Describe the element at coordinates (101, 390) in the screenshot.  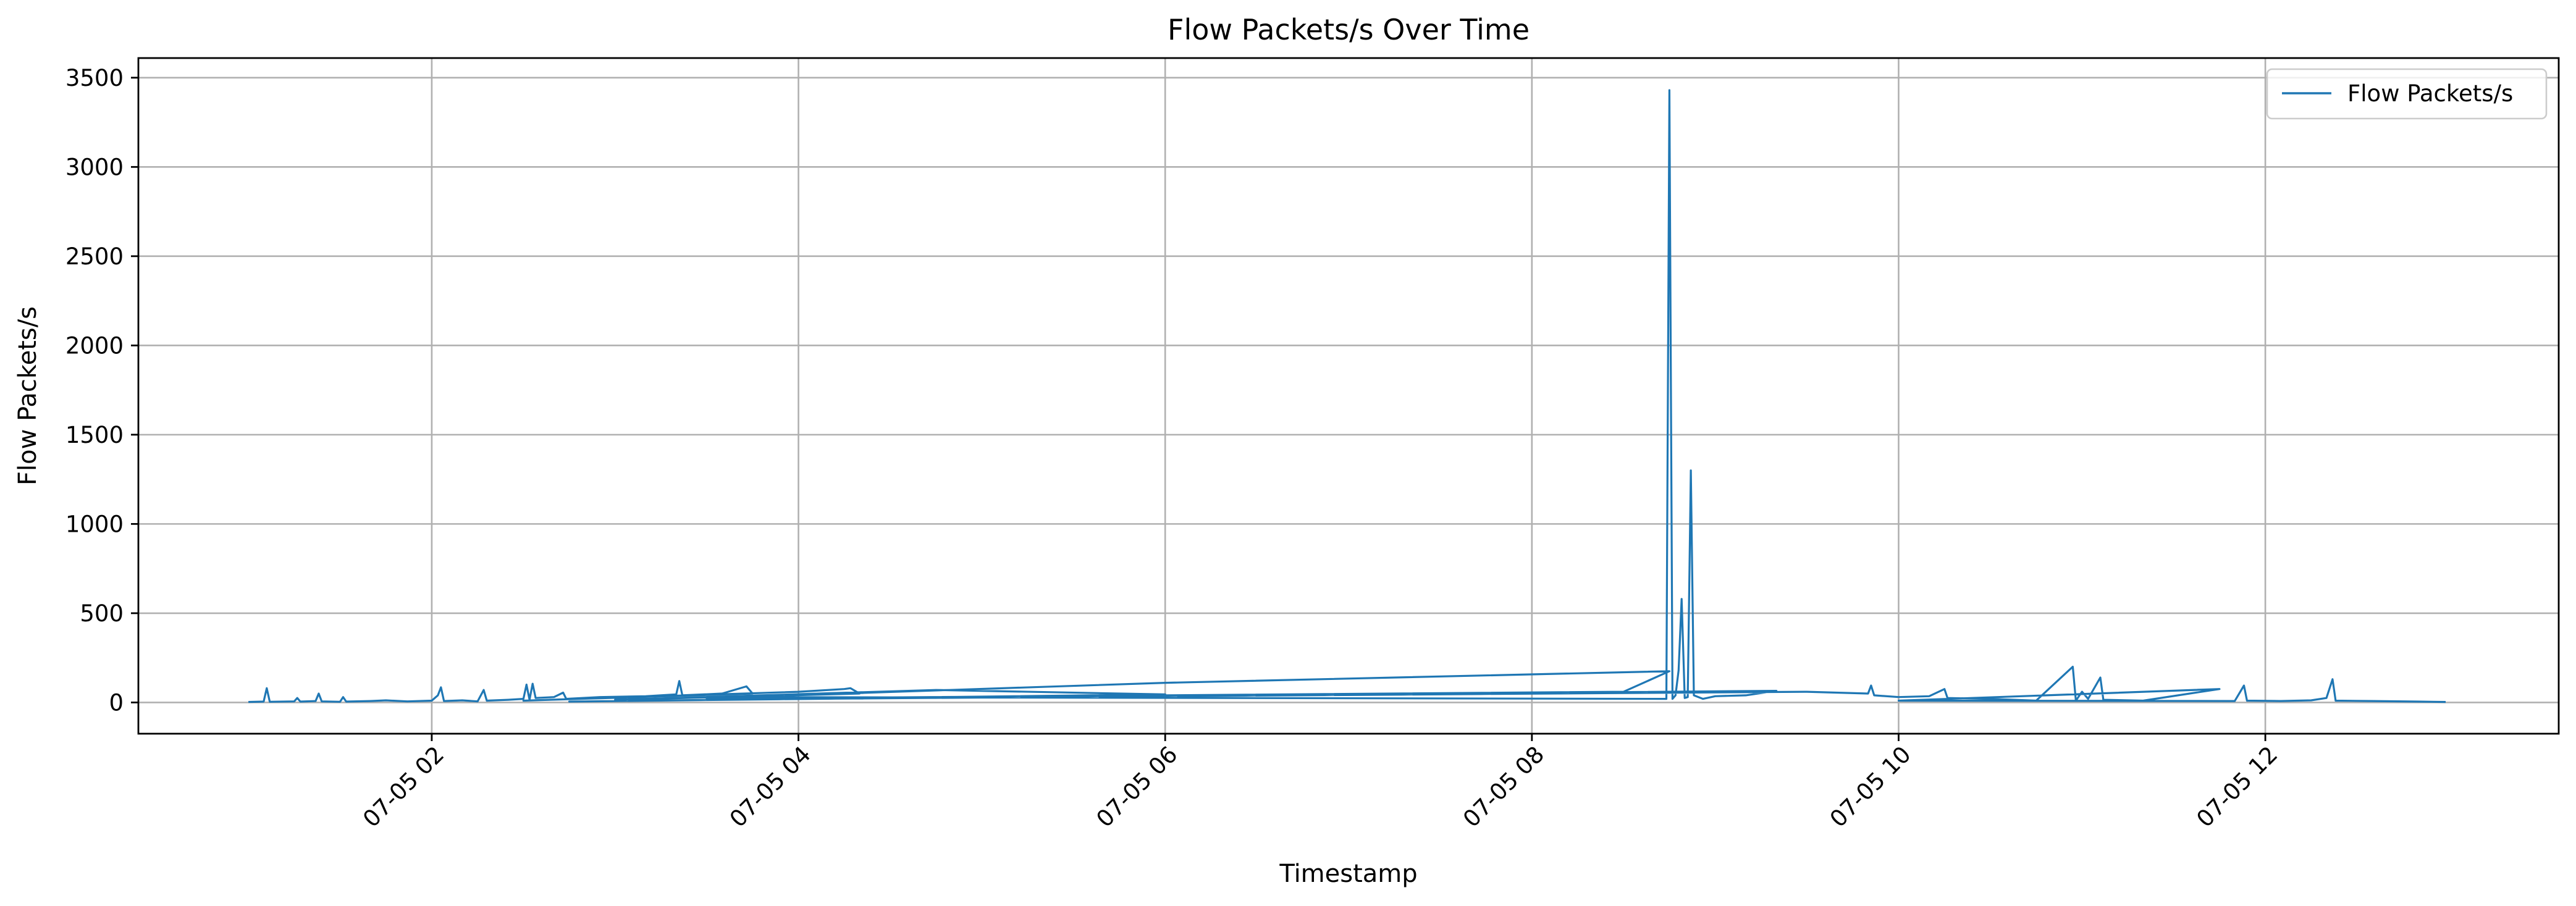
I see `y-axis: 0 500 1000 1500 2000 2500 3000 3500` at that location.